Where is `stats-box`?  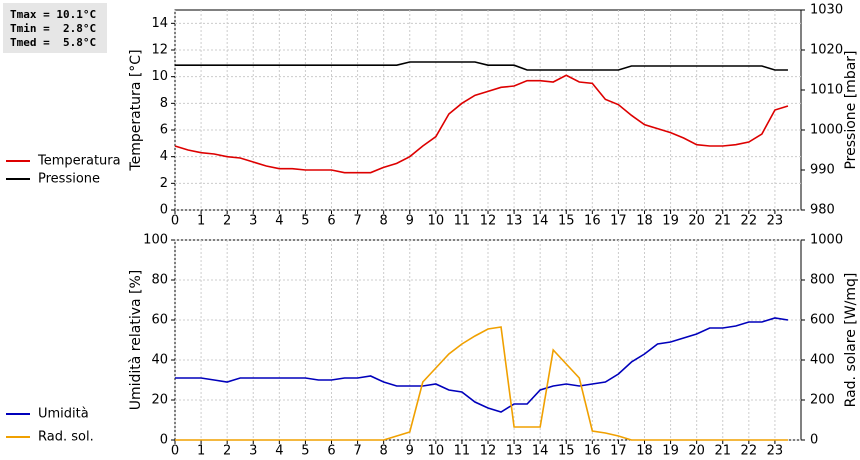 stats-box is located at coordinates (55, 28).